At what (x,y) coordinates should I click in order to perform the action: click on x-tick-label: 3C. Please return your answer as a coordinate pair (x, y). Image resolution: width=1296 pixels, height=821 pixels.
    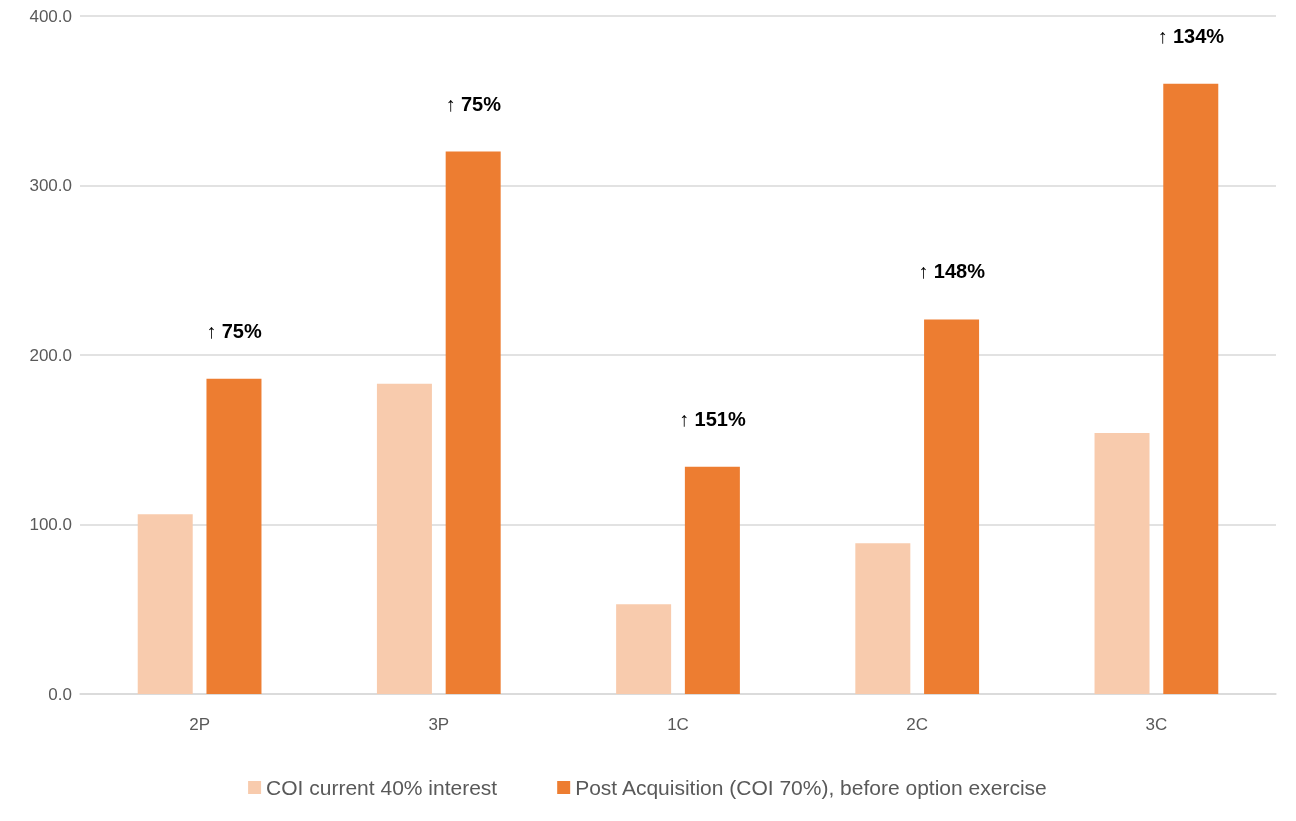
    Looking at the image, I should click on (1156, 724).